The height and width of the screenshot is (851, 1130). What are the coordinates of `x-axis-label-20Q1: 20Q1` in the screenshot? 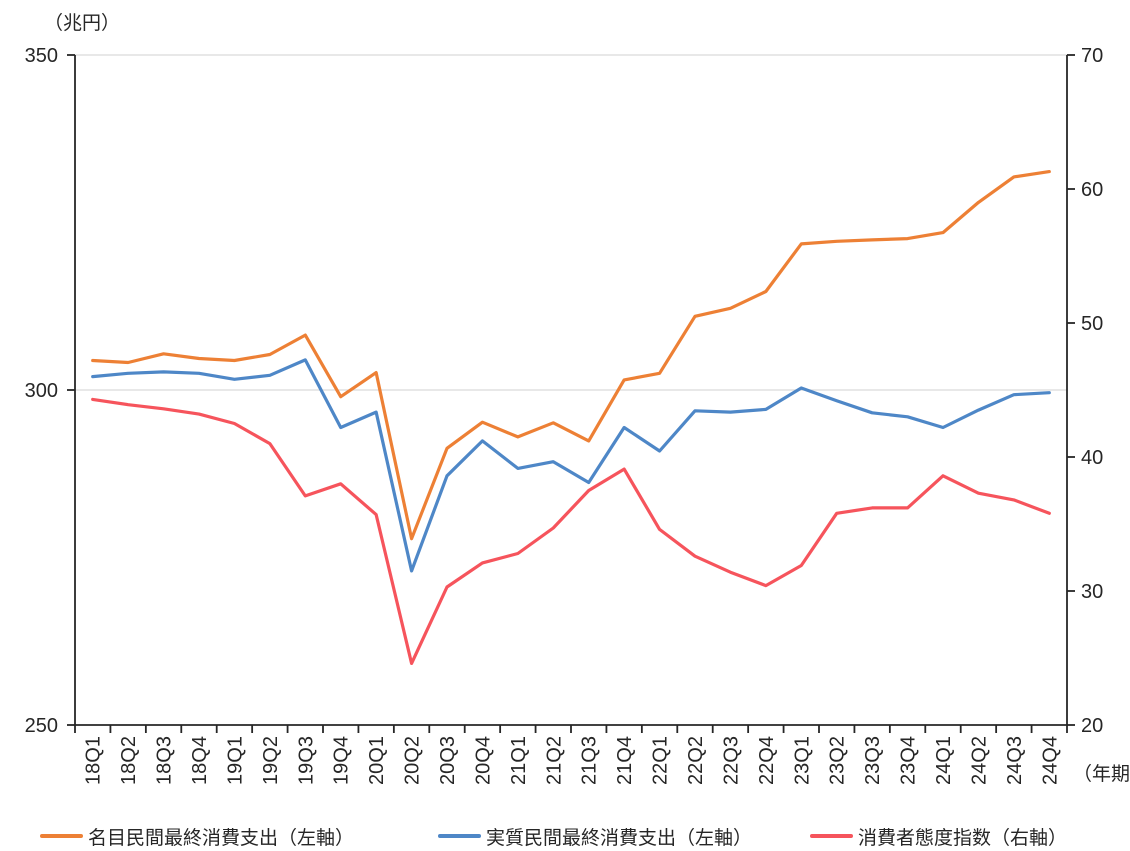 It's located at (377, 760).